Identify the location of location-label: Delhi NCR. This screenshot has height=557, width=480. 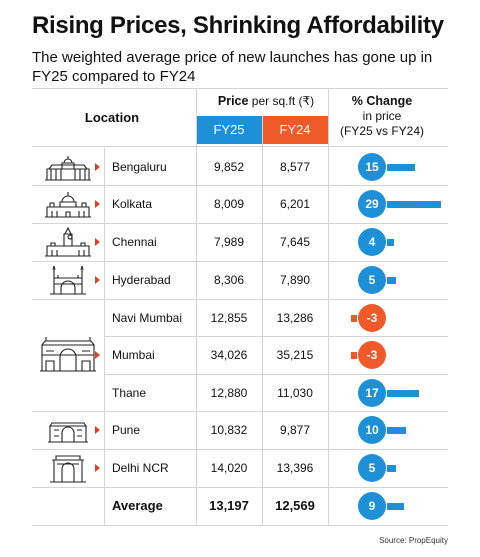
(140, 468).